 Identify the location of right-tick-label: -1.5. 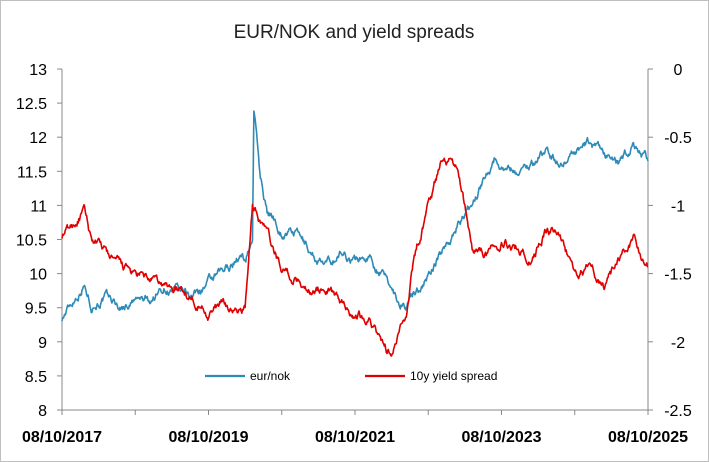
(678, 275).